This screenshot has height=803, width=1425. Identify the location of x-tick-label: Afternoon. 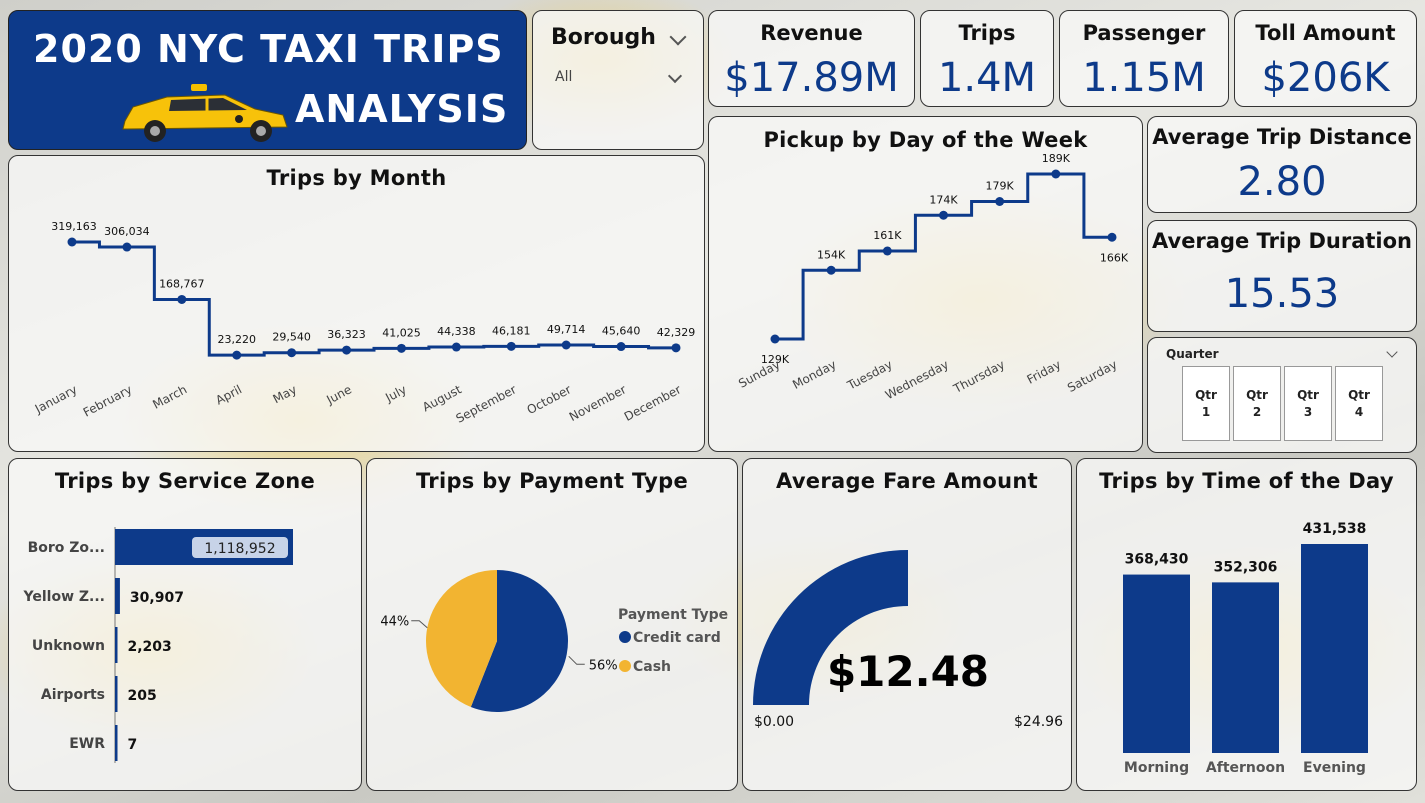
(1245, 768).